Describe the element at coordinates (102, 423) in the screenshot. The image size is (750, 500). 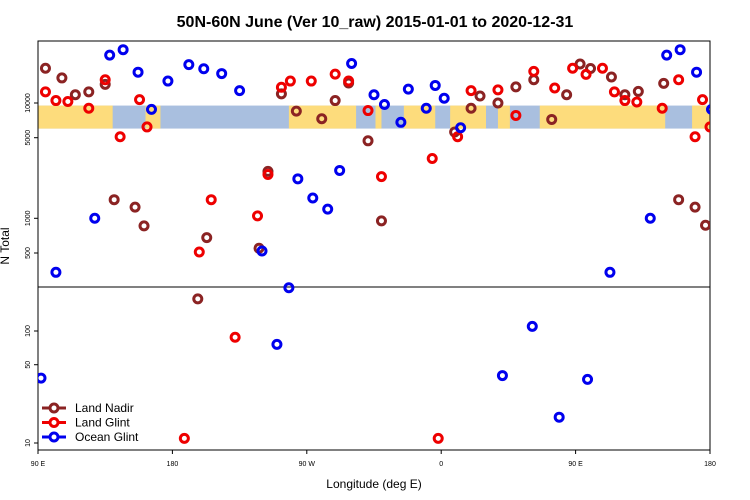
I see `legend-label: Land Glint` at that location.